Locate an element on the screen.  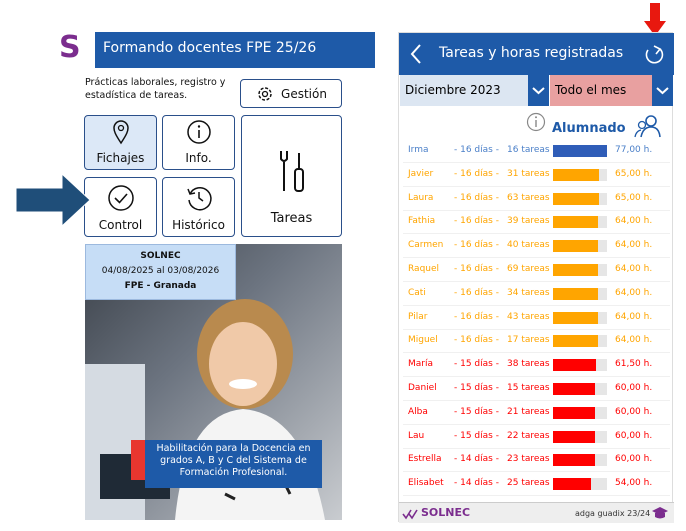
fichajes-button: Fichajes is located at coordinates (120, 142).